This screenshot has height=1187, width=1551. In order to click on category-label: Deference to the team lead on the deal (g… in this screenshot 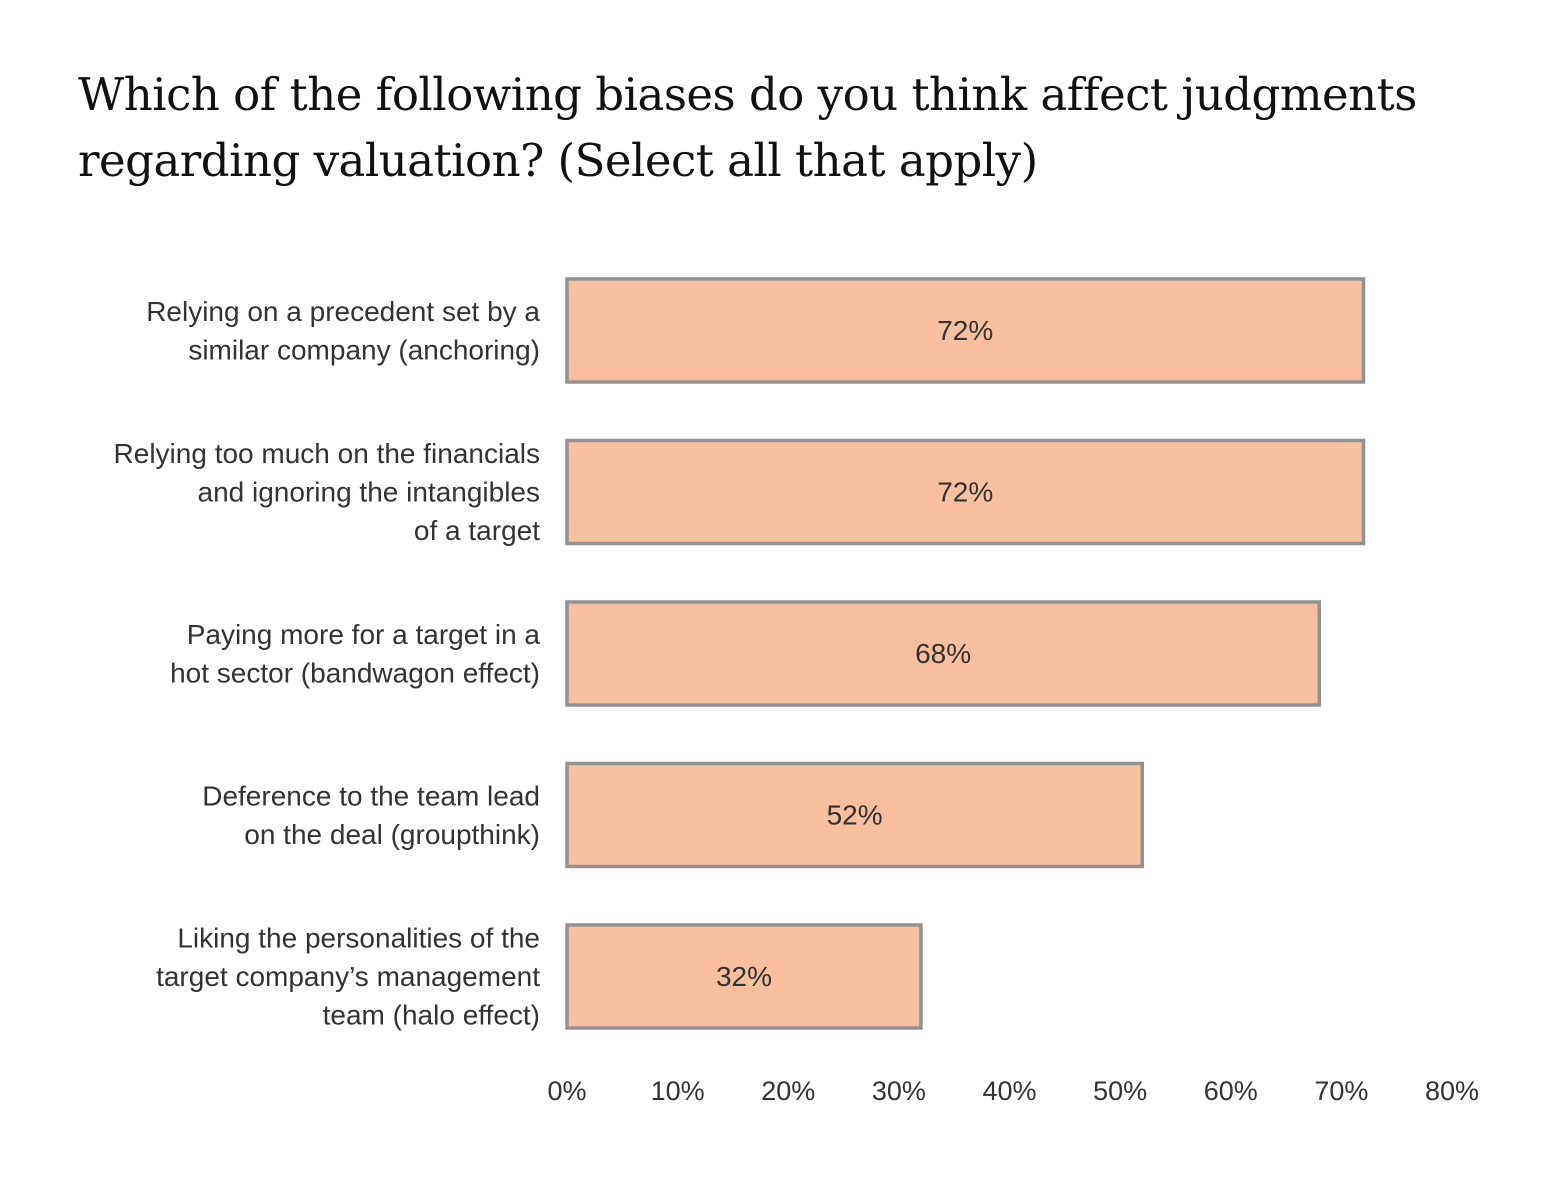, I will do `click(371, 815)`.